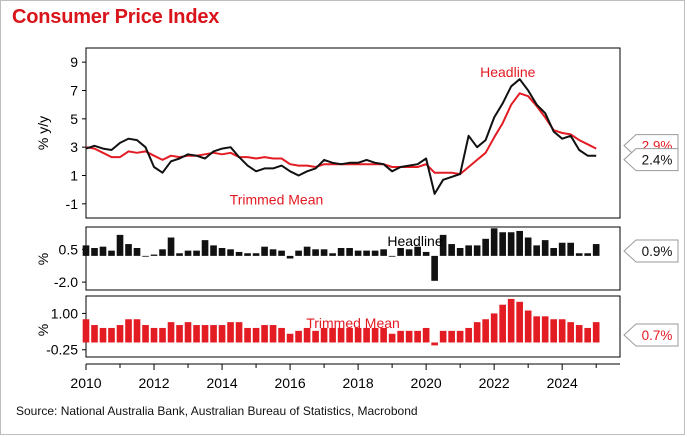  I want to click on y-tick-label: -2.0, so click(66, 282).